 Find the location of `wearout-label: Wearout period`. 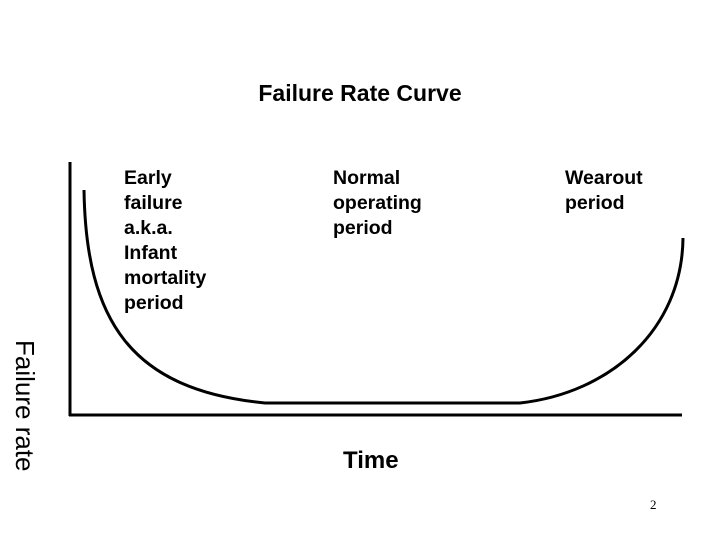

wearout-label: Wearout period is located at coordinates (604, 190).